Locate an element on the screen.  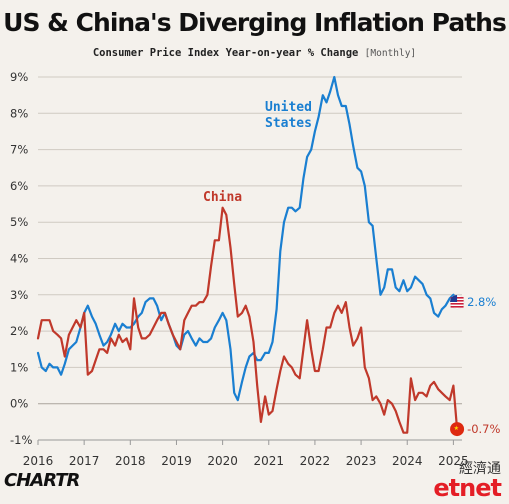
x-tick-label: 2016 is located at coordinates (38, 461).